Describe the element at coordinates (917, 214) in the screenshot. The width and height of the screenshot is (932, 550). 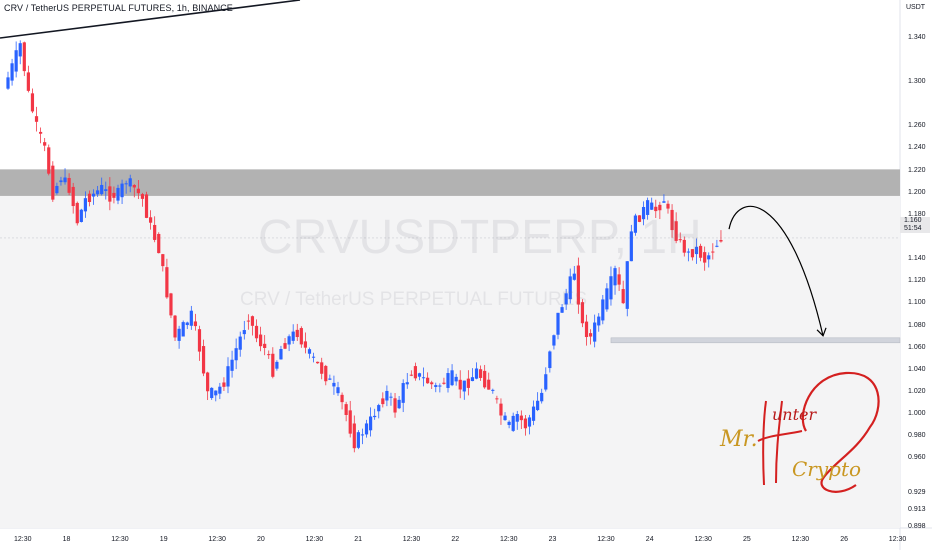
I see `price-tick-label: 1.180` at that location.